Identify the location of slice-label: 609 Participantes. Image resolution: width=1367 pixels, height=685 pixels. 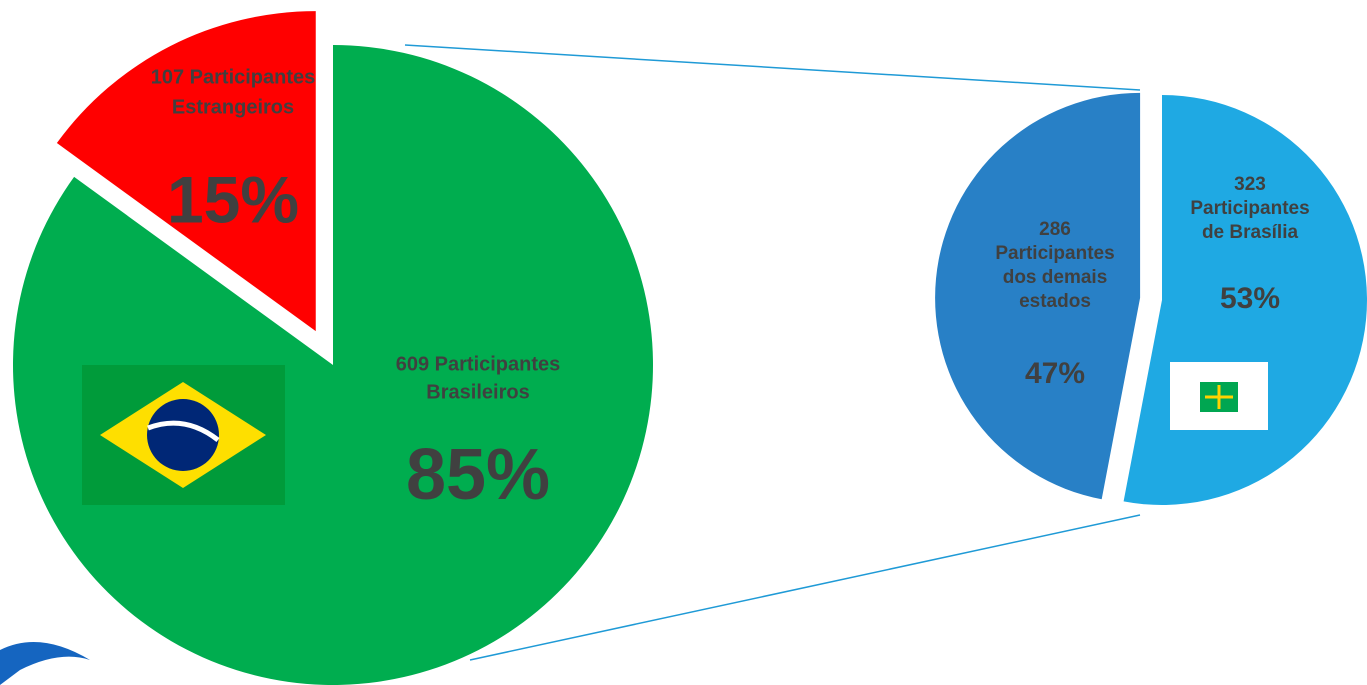
(478, 364).